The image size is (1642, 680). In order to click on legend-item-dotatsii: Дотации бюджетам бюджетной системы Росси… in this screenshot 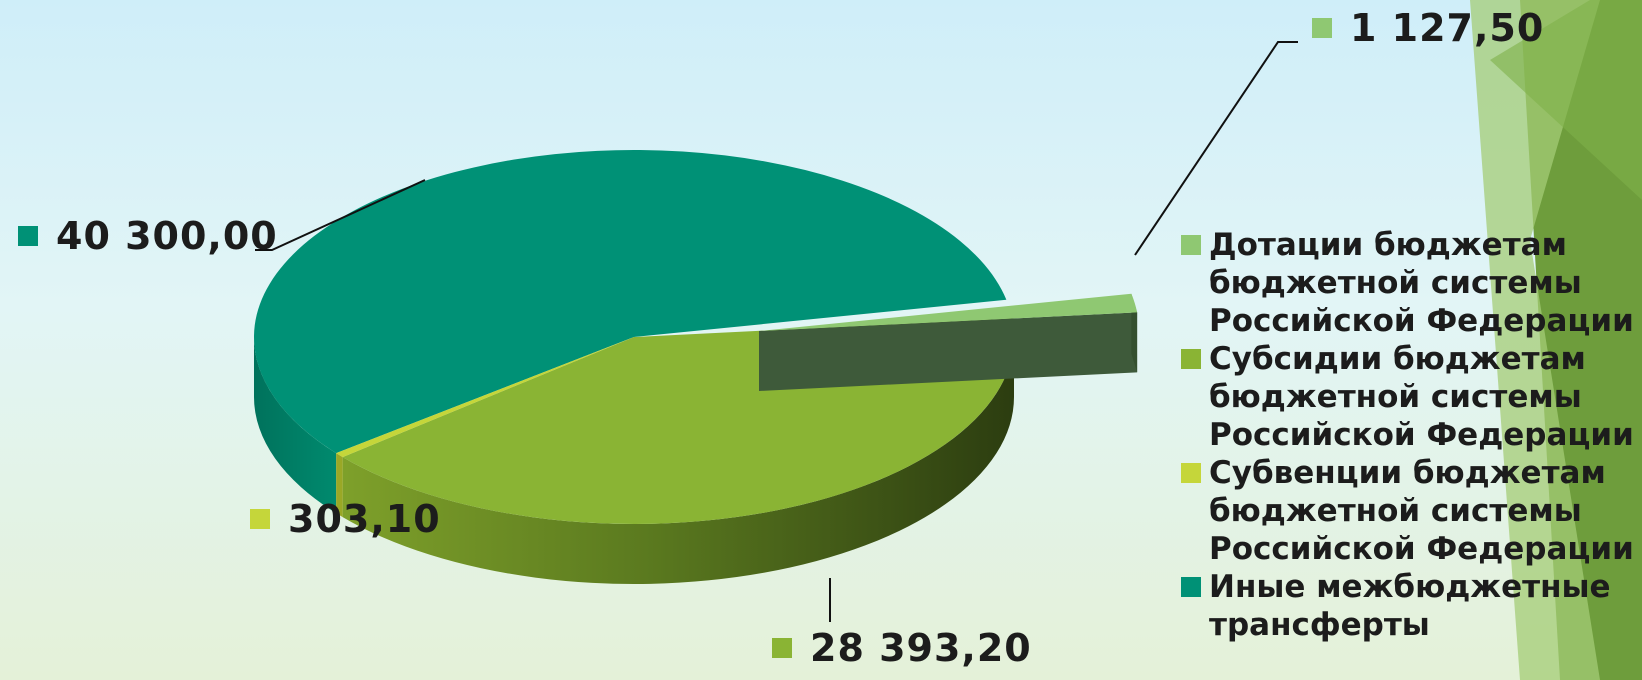, I will do `click(1411, 283)`.